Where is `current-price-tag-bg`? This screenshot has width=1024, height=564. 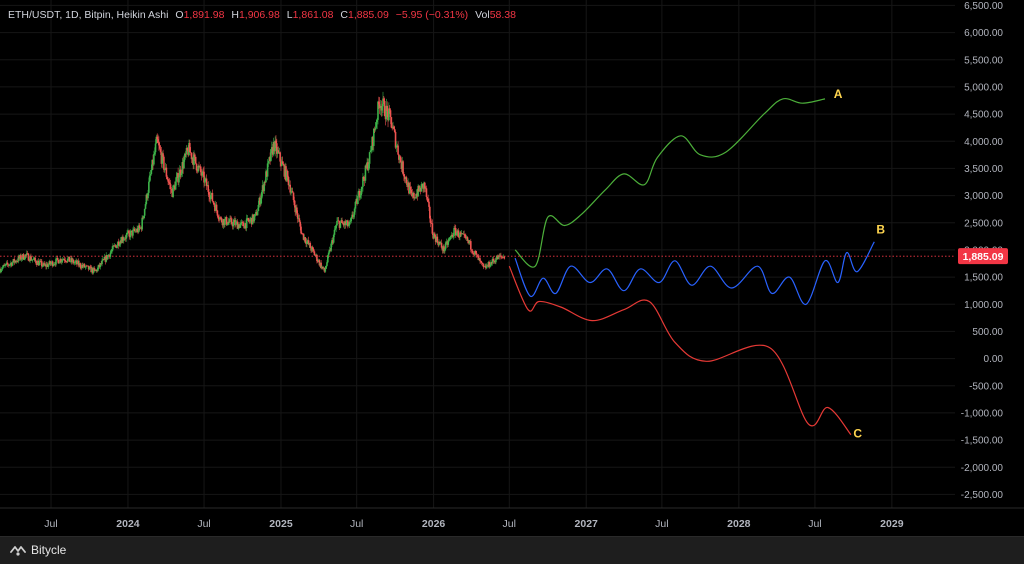 current-price-tag-bg is located at coordinates (983, 256).